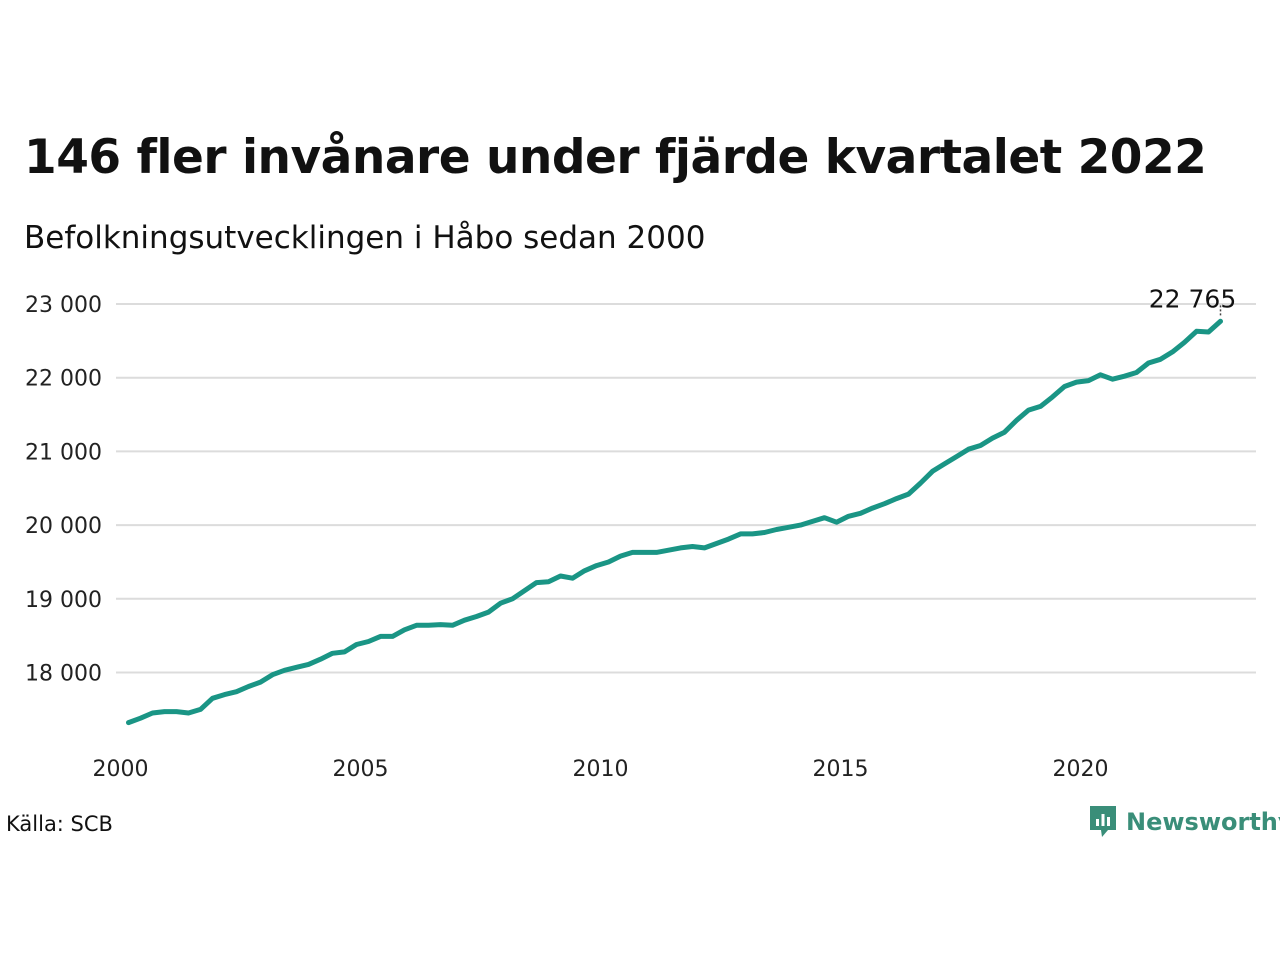 Image resolution: width=1280 pixels, height=960 pixels. I want to click on end-value-label: 22 765, so click(1192, 298).